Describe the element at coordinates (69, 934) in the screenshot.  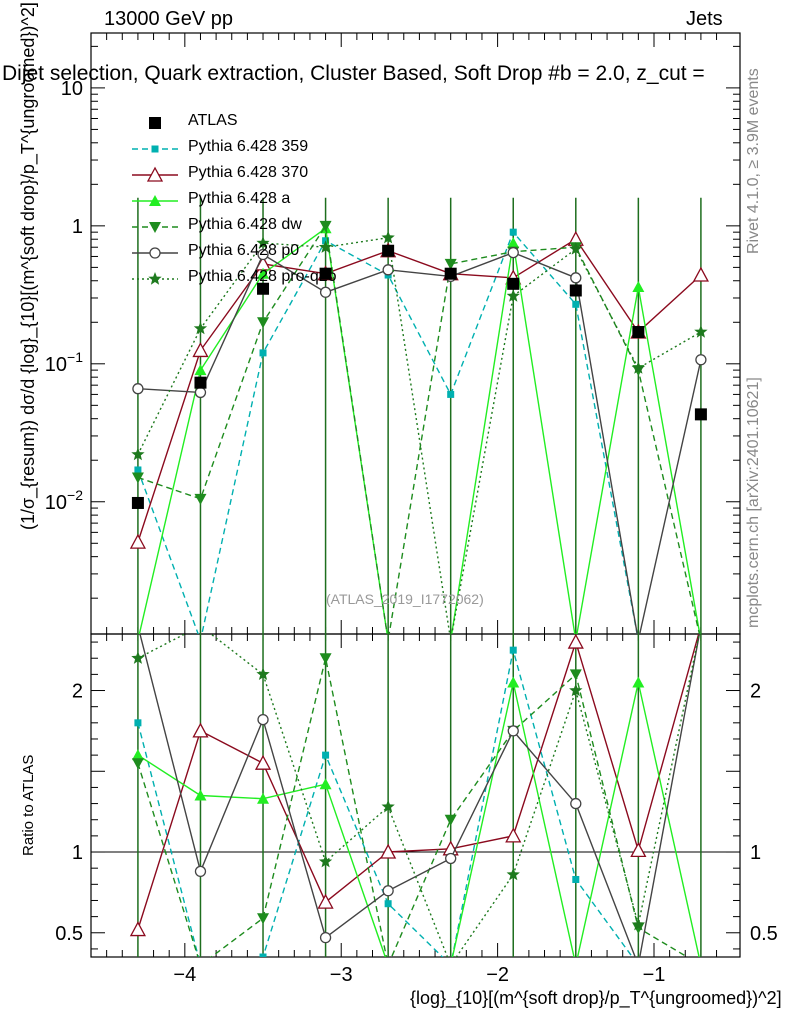
I see `ratio-y-tick-label: 0.5` at that location.